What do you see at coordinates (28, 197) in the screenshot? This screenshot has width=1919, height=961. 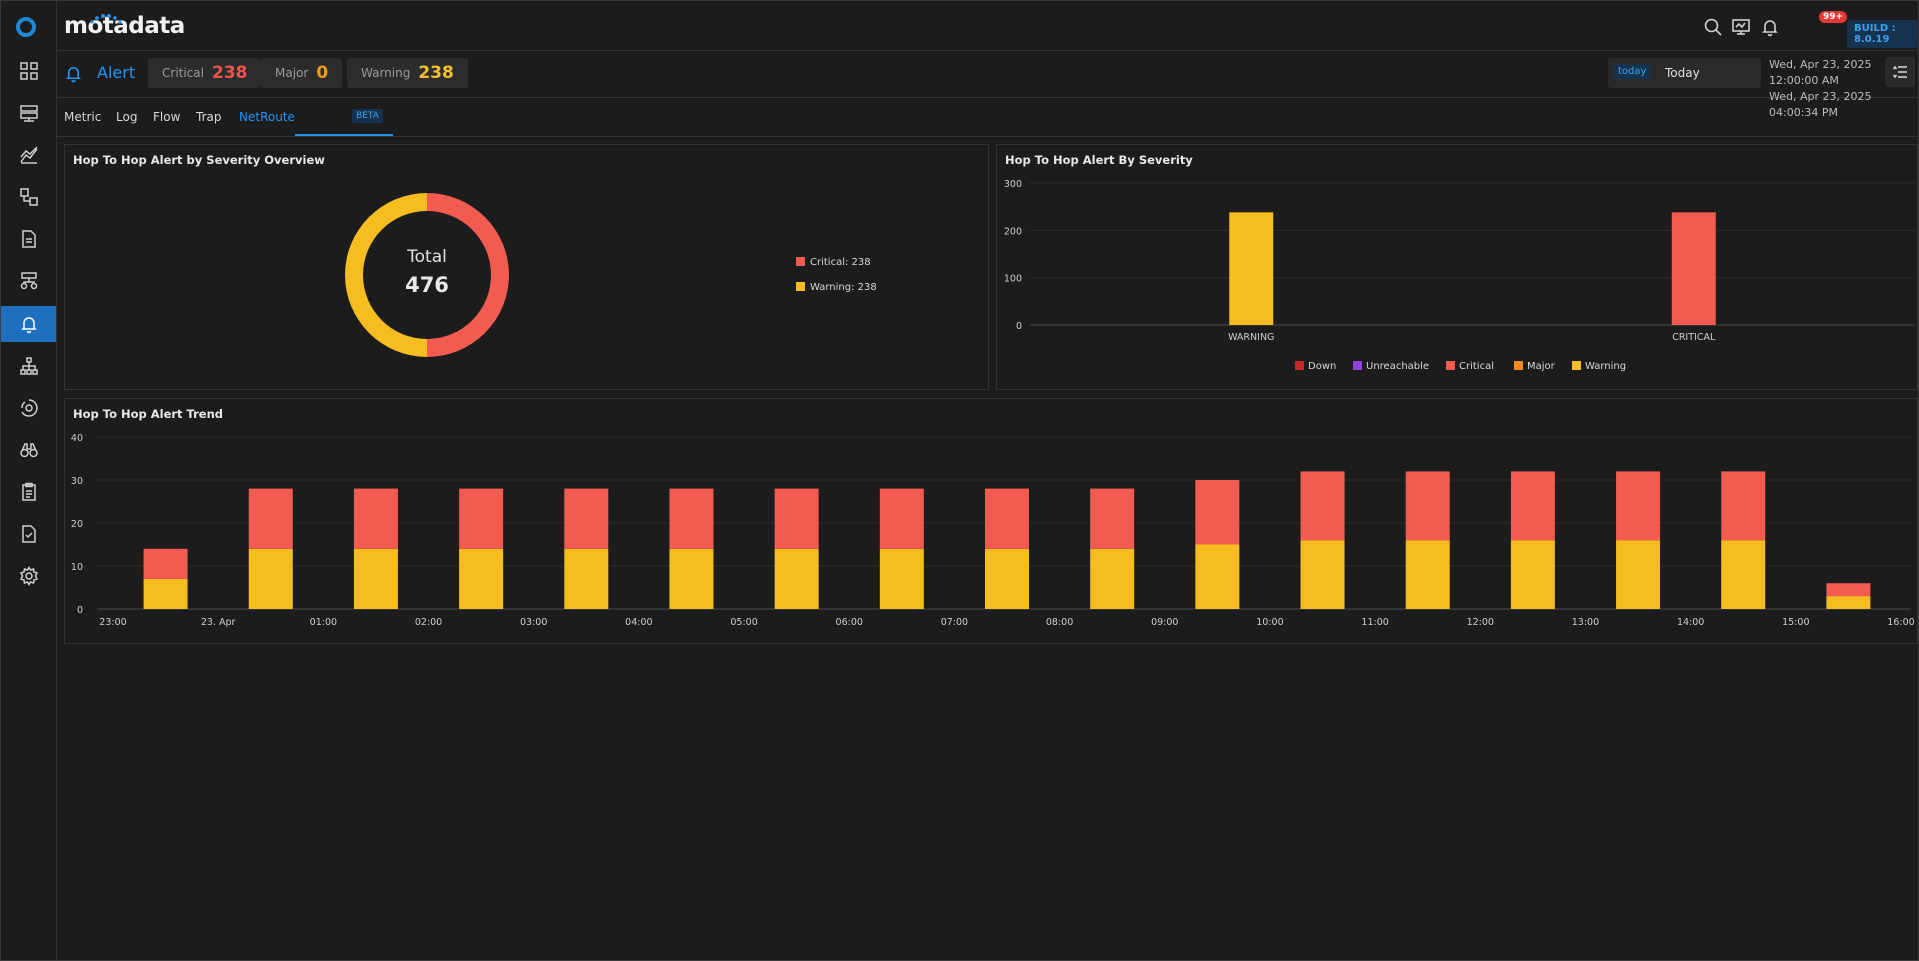 I see `inventory-icon` at bounding box center [28, 197].